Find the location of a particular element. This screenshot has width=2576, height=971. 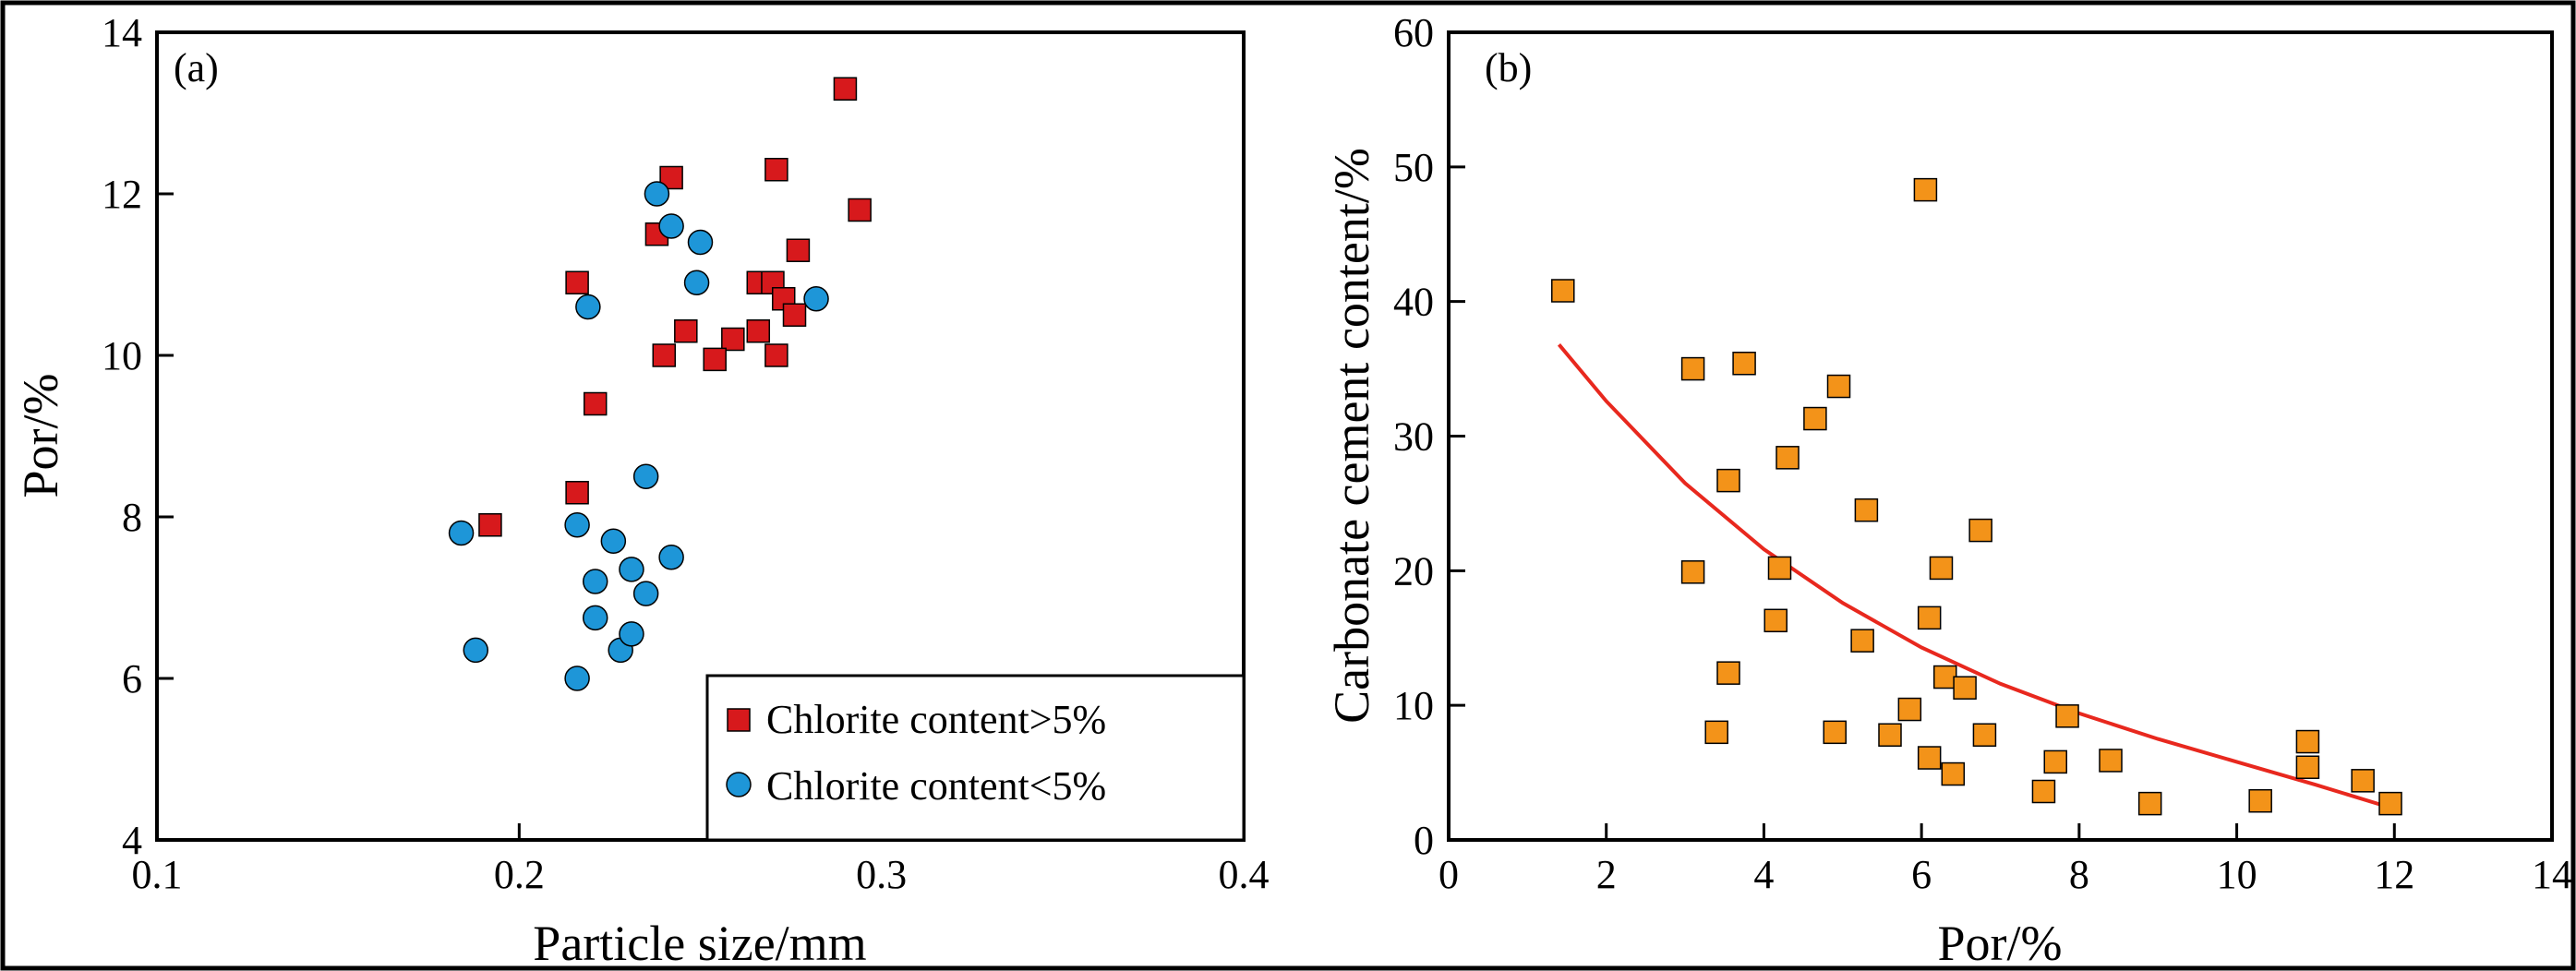

panel-a-x-axis-title: Particle size/mm is located at coordinates (699, 943).